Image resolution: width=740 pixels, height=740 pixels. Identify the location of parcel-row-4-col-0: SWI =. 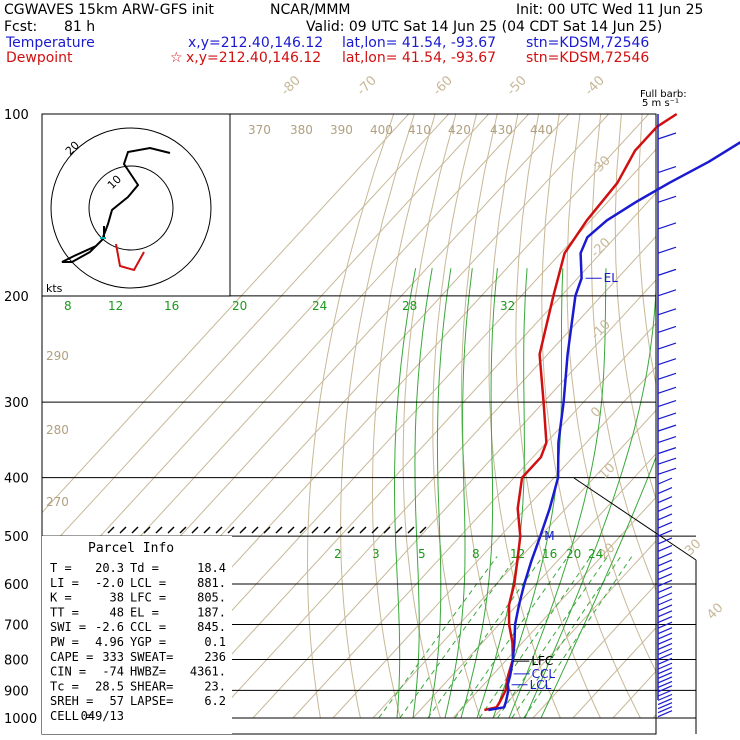
(68, 627).